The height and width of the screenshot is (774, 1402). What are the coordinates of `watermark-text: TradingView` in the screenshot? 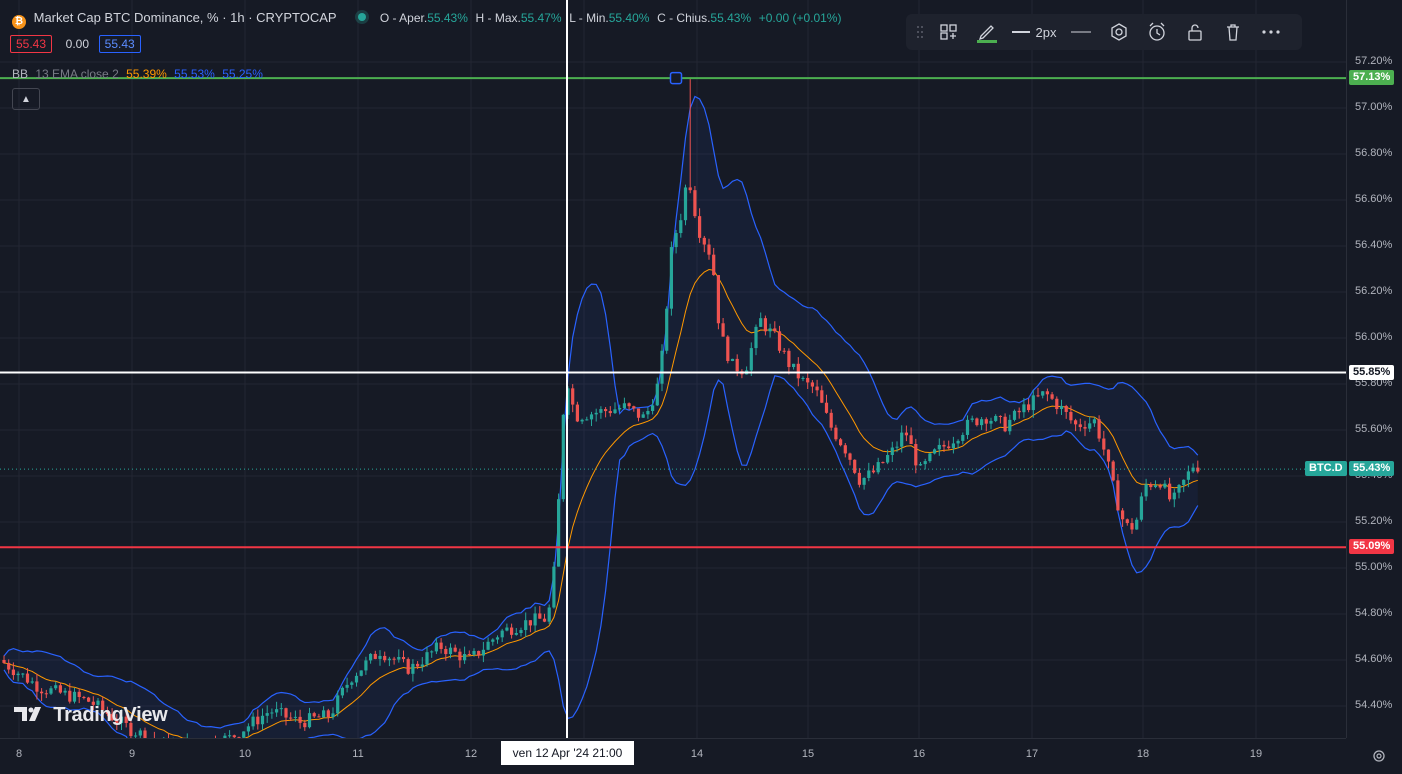 It's located at (110, 715).